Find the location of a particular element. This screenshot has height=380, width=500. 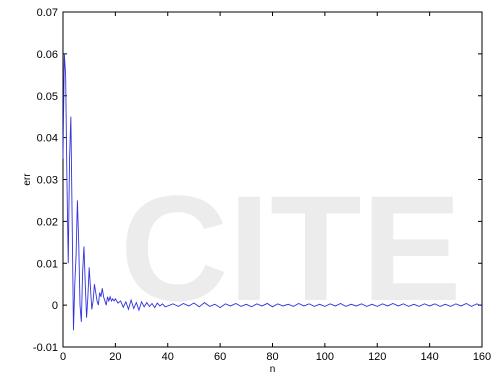

x-axis-label: n is located at coordinates (273, 369).